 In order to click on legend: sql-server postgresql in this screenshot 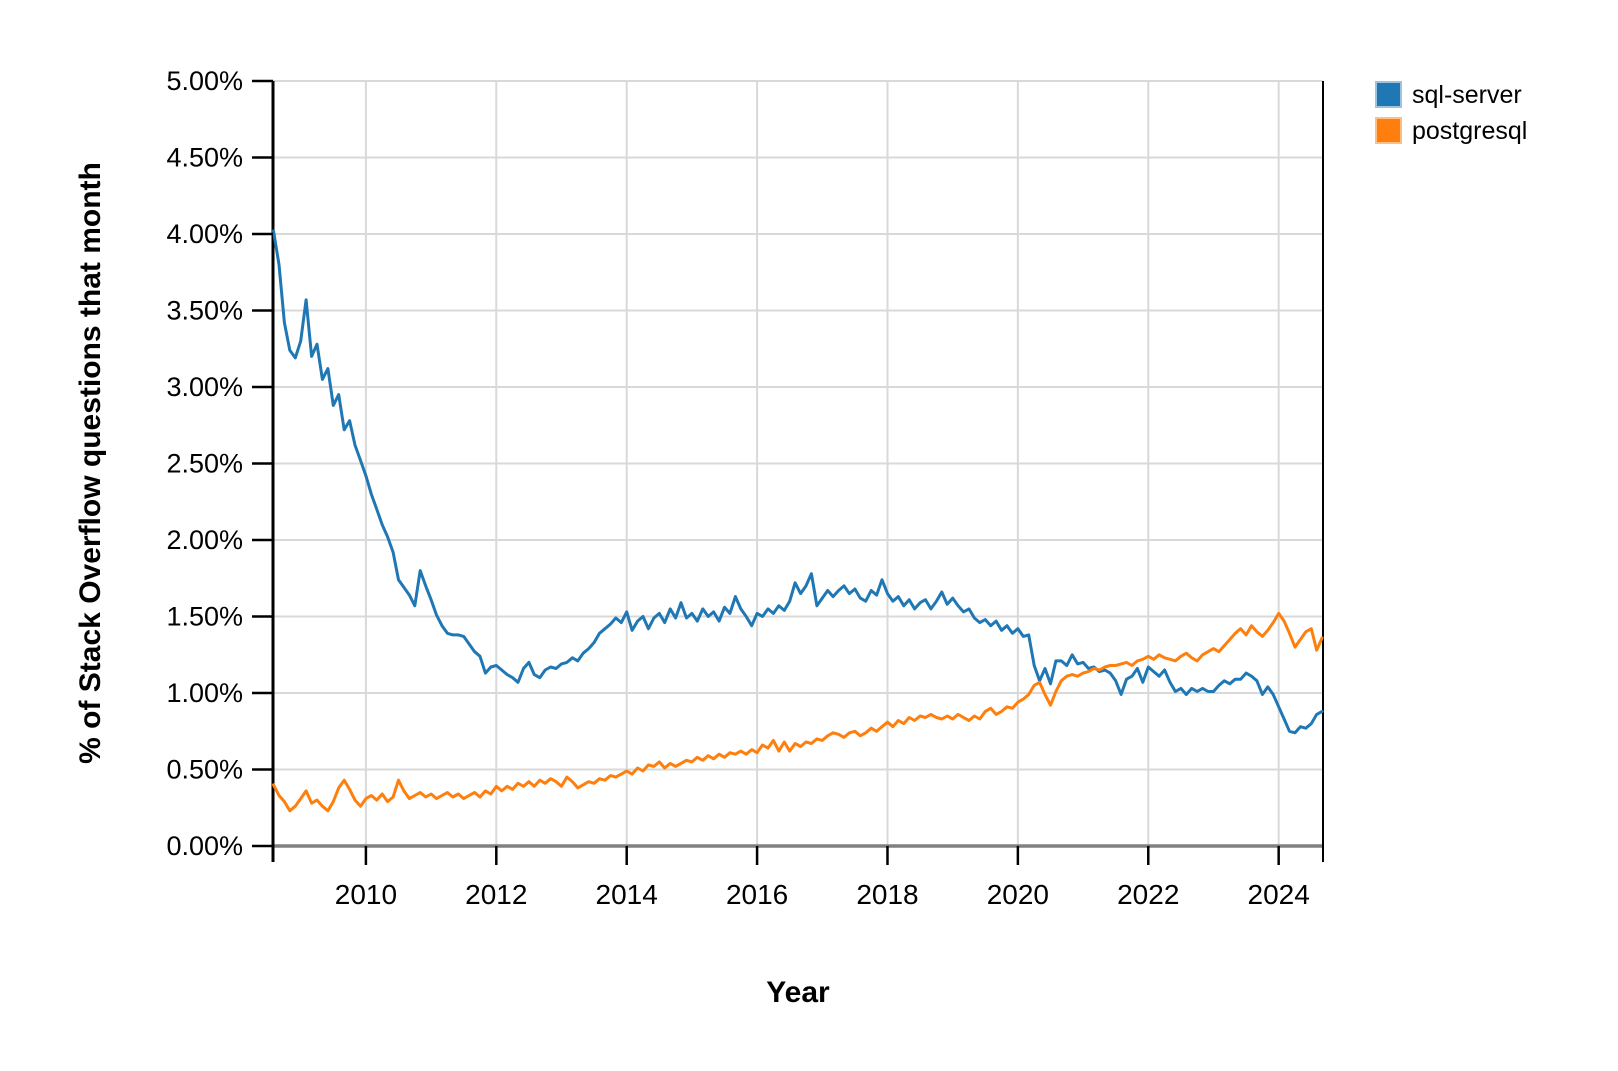, I will do `click(1451, 113)`.